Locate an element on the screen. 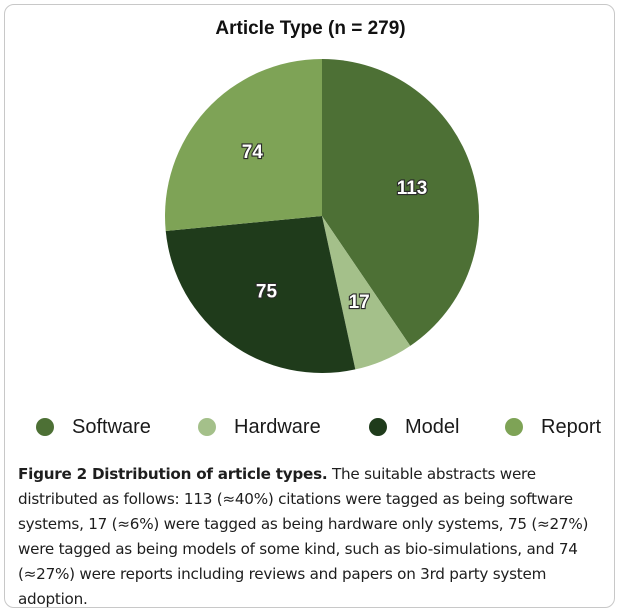 Image resolution: width=621 pixels, height=614 pixels. legend-item-software: Software is located at coordinates (93, 427).